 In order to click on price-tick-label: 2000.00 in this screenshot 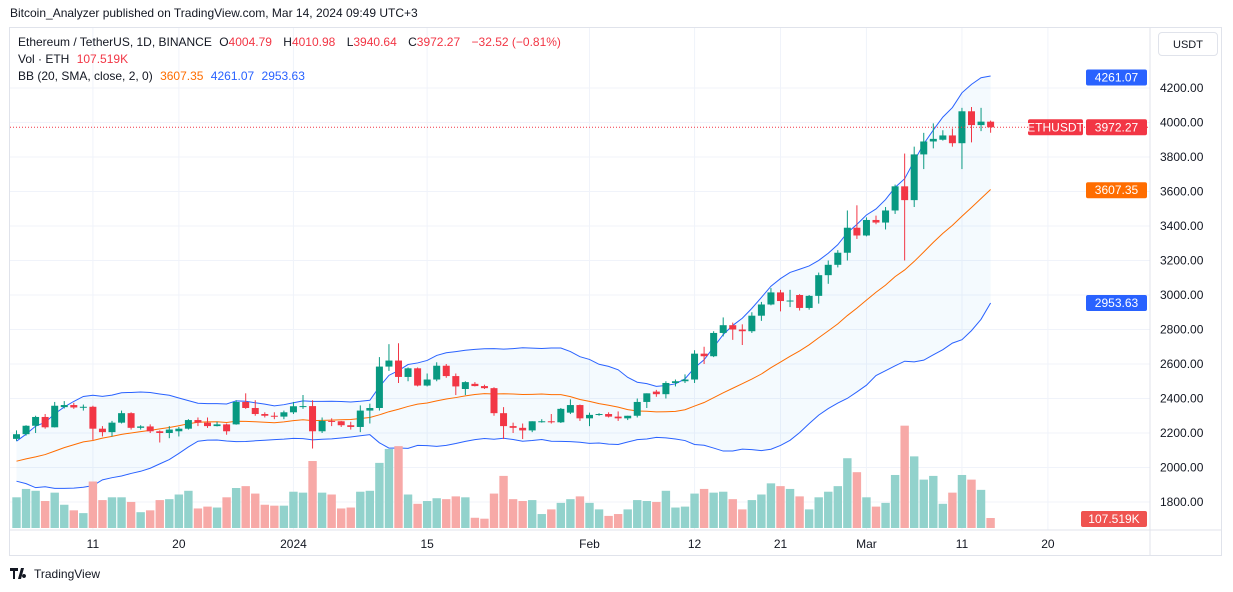, I will do `click(1182, 468)`.